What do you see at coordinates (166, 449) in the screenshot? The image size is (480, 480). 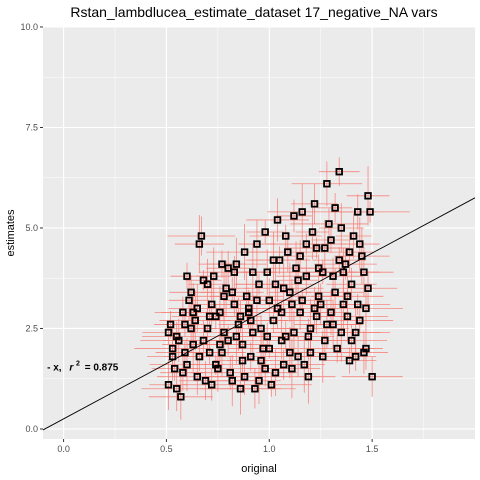 I see `x-tick-label: 0.5` at bounding box center [166, 449].